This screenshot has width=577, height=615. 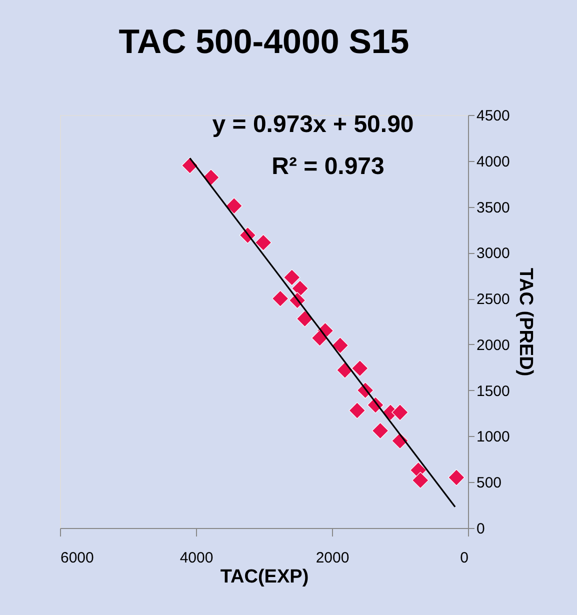 What do you see at coordinates (489, 483) in the screenshot?
I see `y-tick-label: 500` at bounding box center [489, 483].